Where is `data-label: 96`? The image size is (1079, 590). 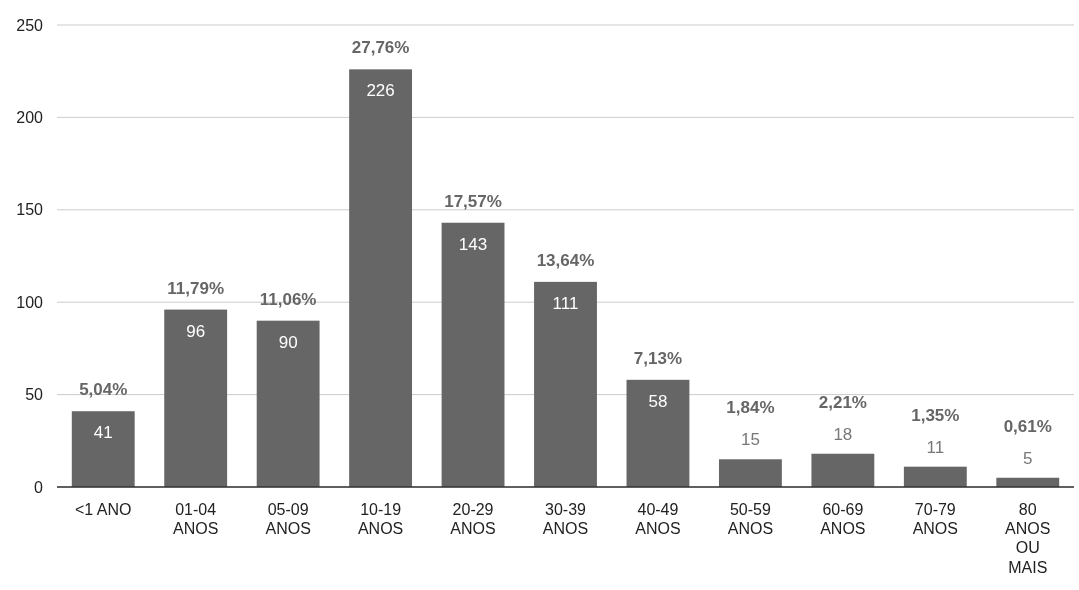
data-label: 96 is located at coordinates (196, 331).